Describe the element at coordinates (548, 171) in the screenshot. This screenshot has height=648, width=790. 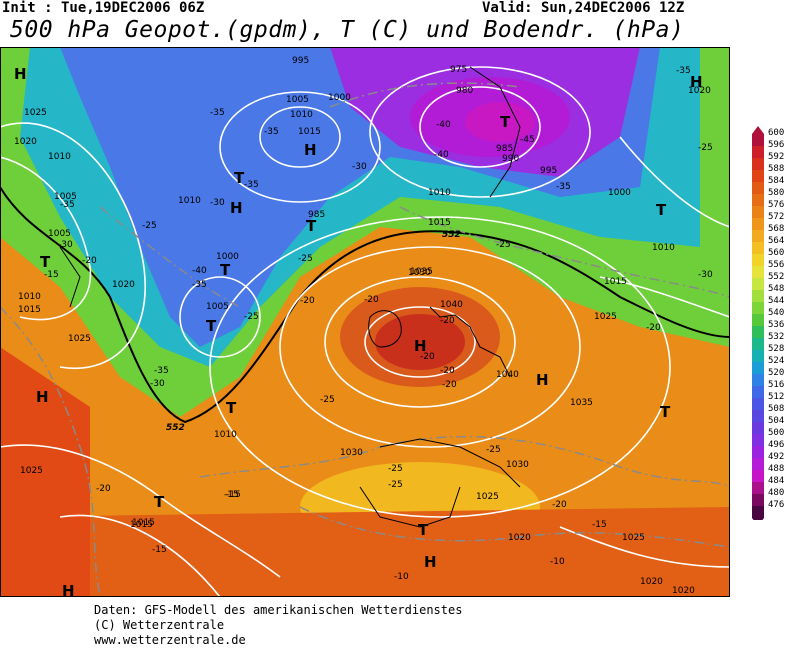
I see `isobar-label: 995` at that location.